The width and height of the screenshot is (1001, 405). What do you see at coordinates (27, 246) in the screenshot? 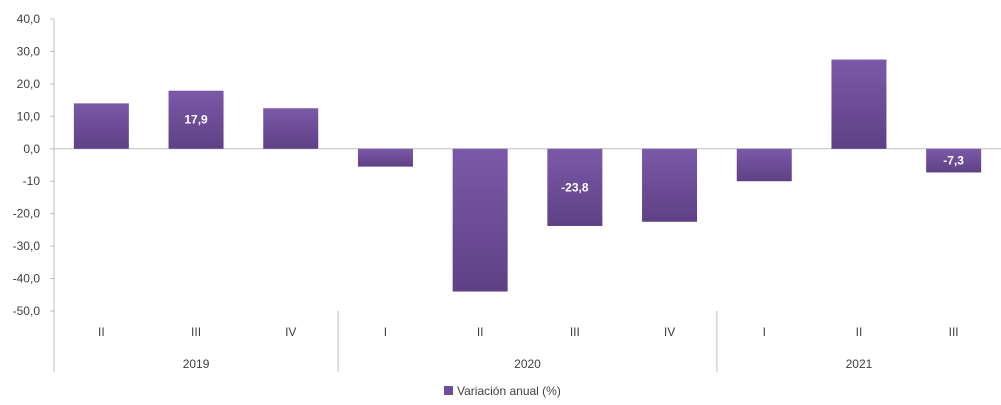
I see `y-tick-label: -30,0` at bounding box center [27, 246].